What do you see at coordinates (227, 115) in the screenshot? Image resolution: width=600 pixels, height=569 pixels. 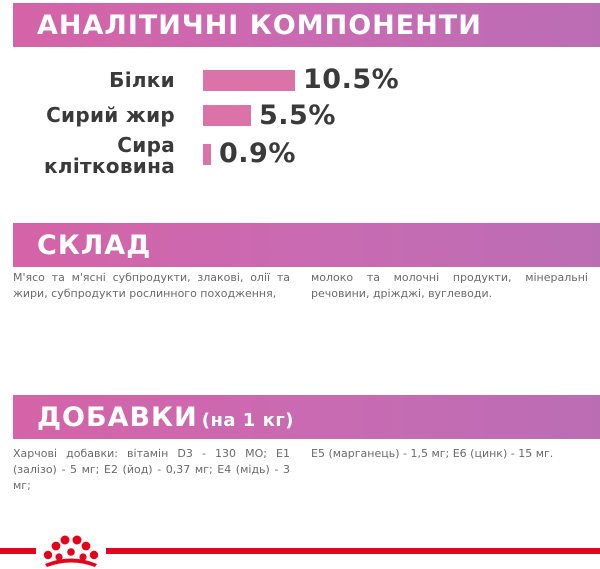 I see `fat-bar` at bounding box center [227, 115].